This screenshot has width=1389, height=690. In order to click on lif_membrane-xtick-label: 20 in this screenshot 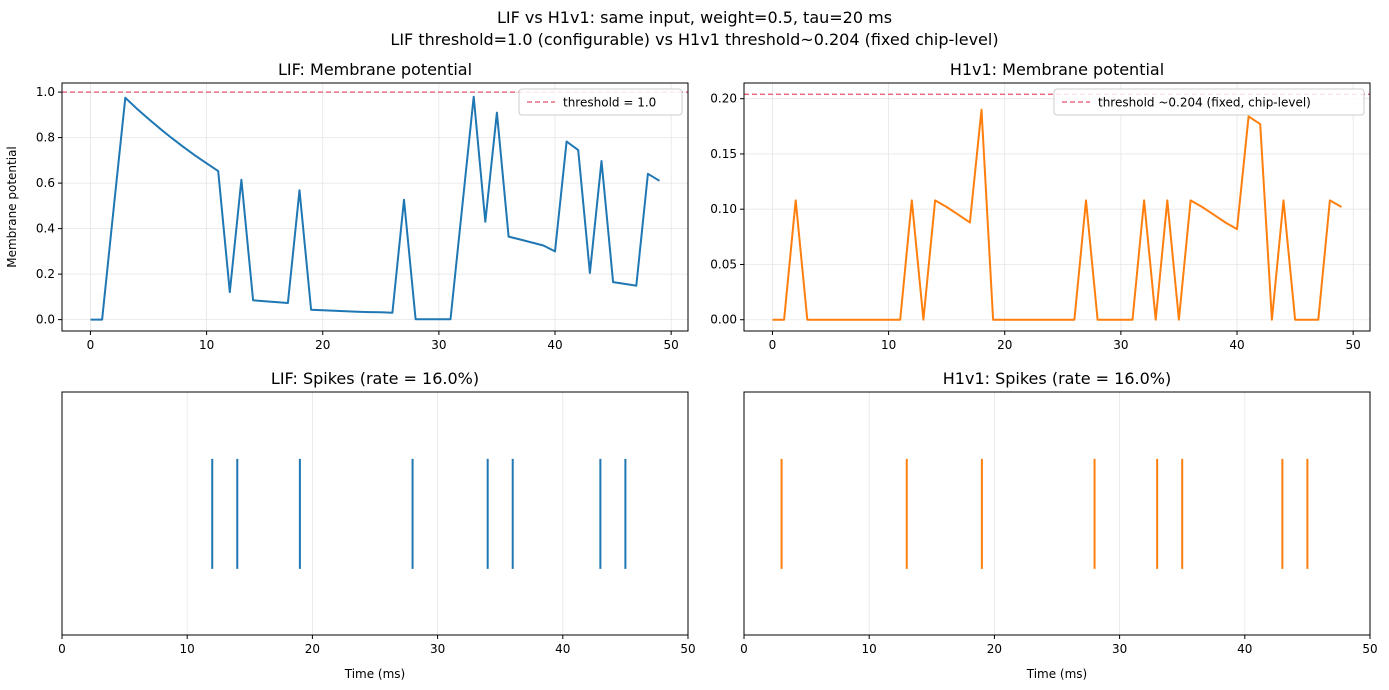, I will do `click(322, 345)`.